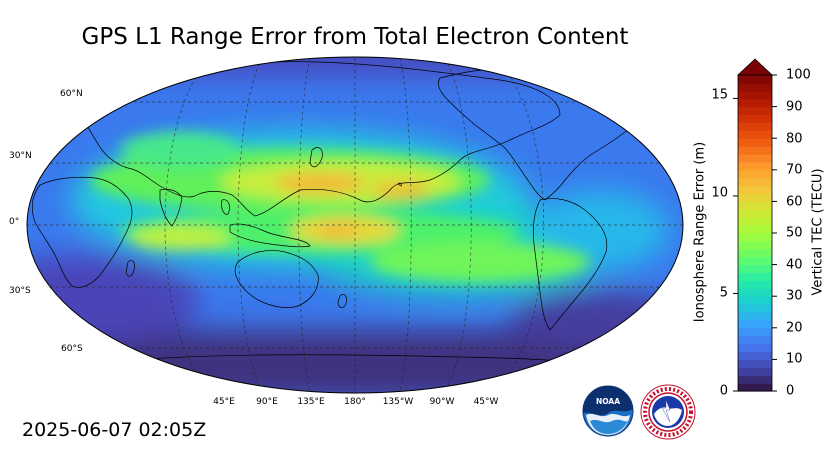 The height and width of the screenshot is (468, 832). I want to click on tec-tick-60: 60, so click(794, 202).